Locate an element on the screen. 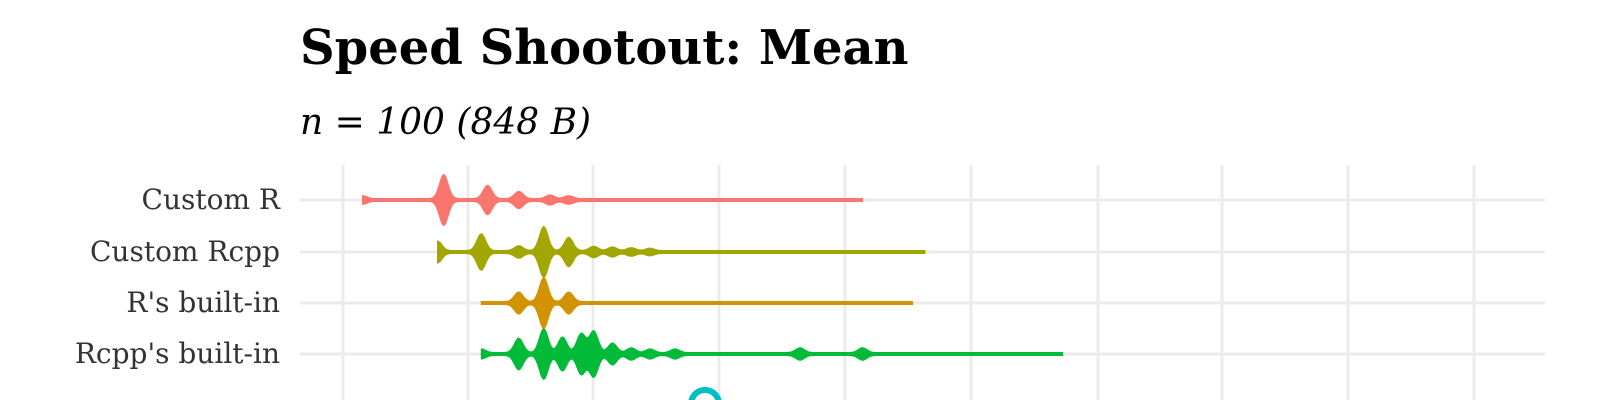 The width and height of the screenshot is (1600, 400). category-label: Rcpp's built-in is located at coordinates (177, 353).